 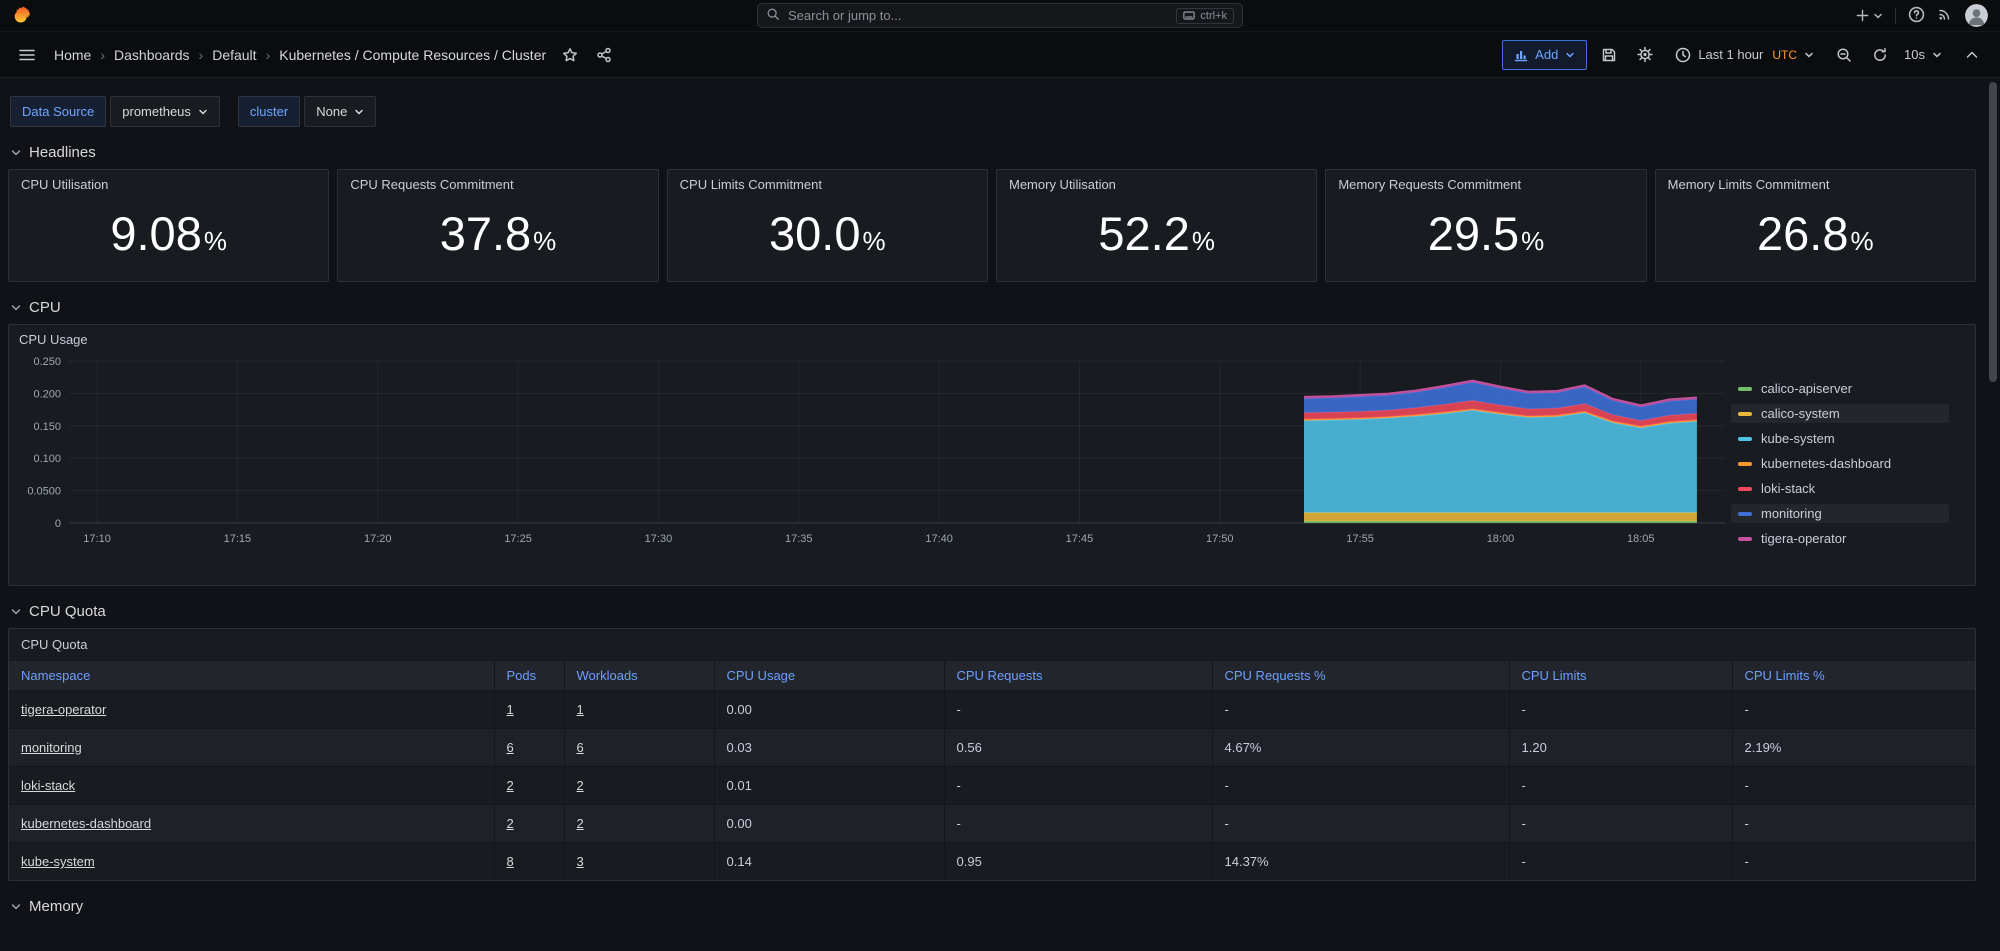 I want to click on add-panel-button: Add, so click(x=1545, y=54).